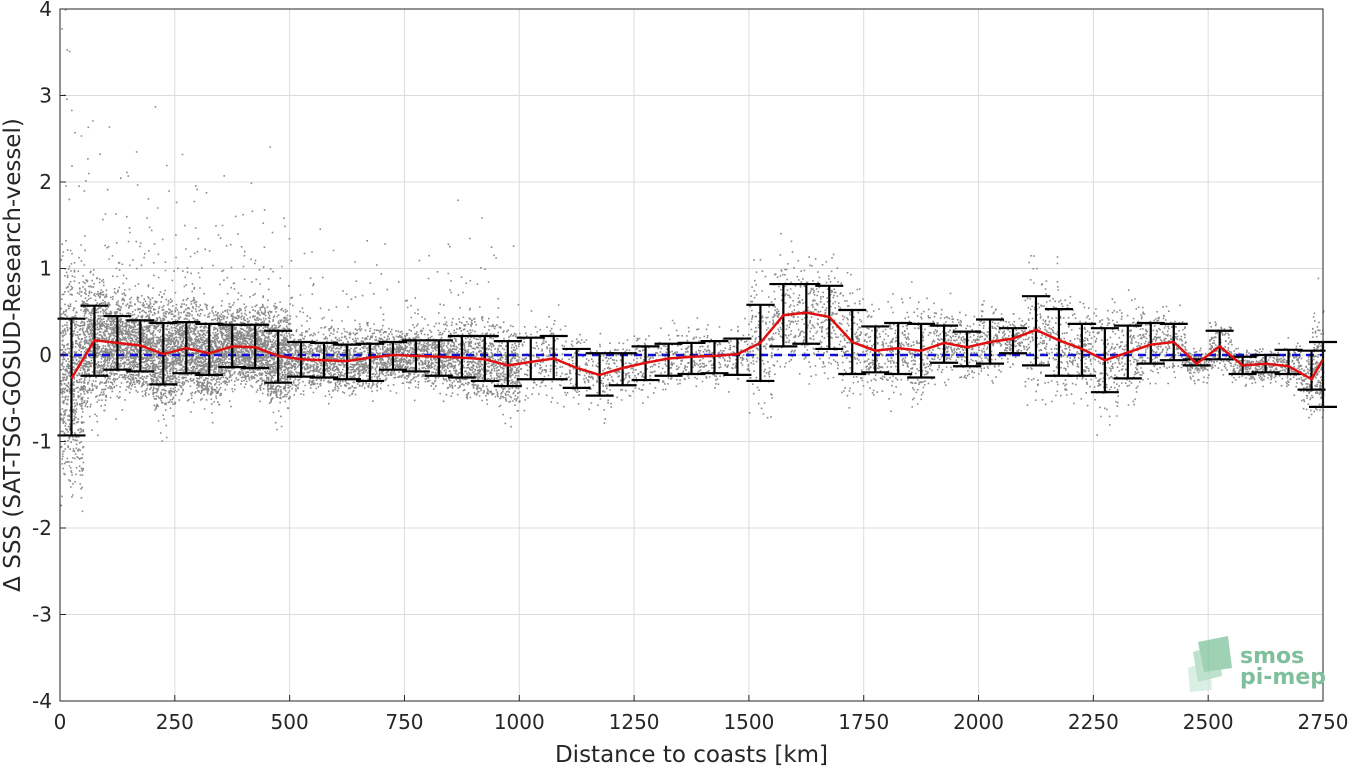 This screenshot has width=1352, height=768. Describe the element at coordinates (691, 755) in the screenshot. I see `x-axis-label: Distance to coasts [km]` at that location.